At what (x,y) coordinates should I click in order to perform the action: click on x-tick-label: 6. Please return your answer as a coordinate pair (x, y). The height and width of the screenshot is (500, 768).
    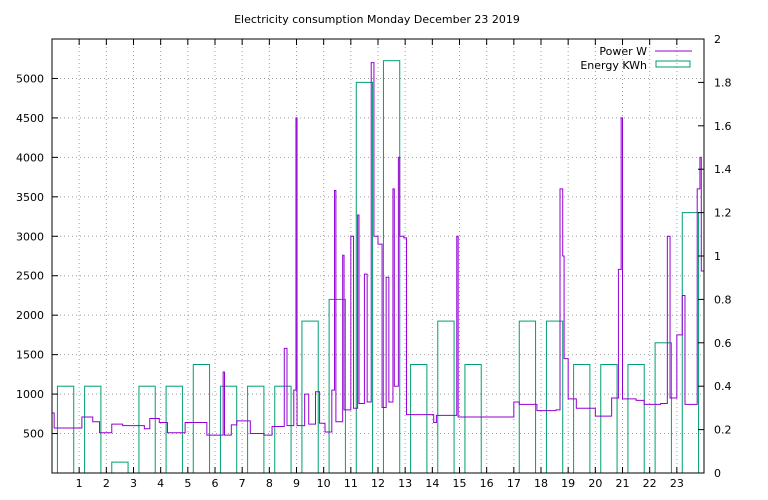
    Looking at the image, I should click on (215, 483).